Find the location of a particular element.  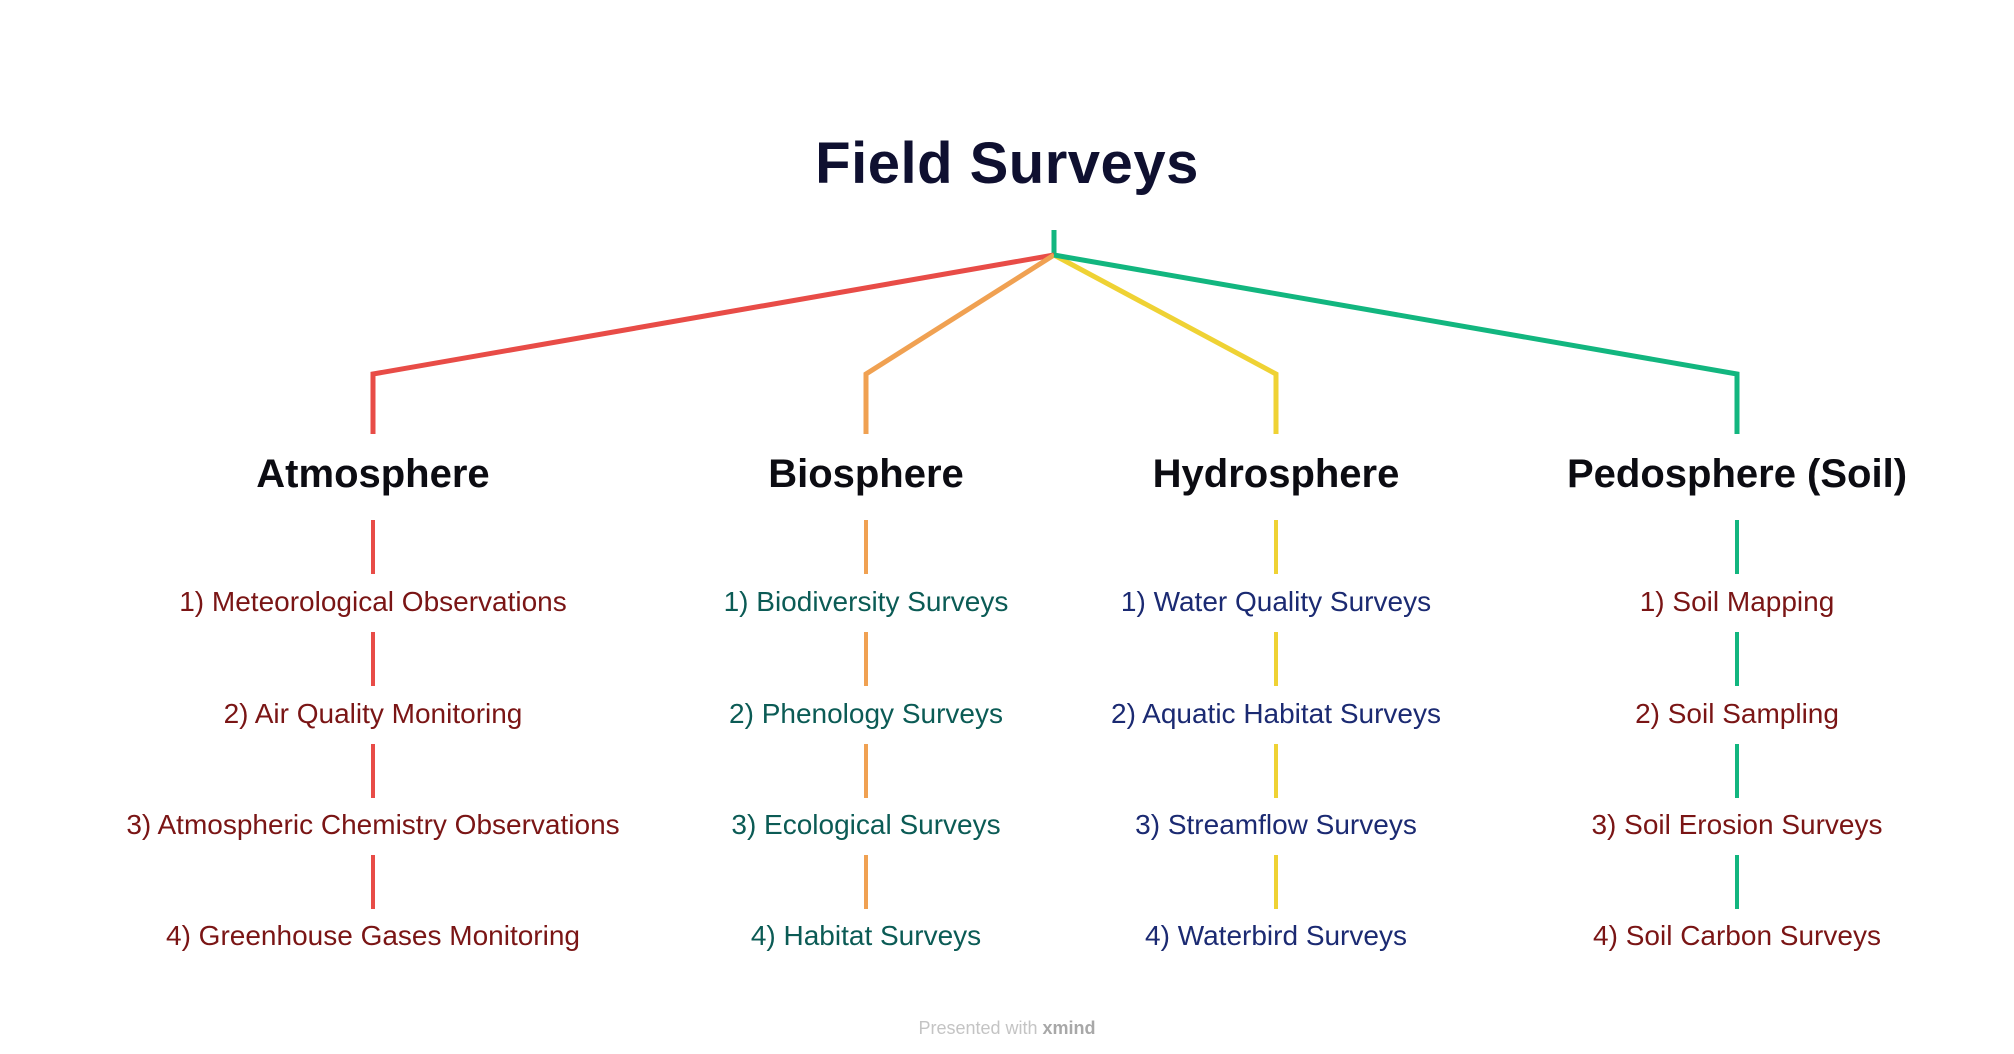

biosphere-item-4: 4) Habitat Surveys is located at coordinates (866, 935).